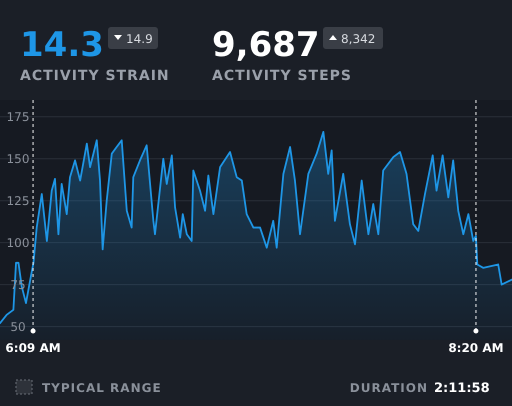  I want to click on y-tick-label: 100, so click(18, 243).